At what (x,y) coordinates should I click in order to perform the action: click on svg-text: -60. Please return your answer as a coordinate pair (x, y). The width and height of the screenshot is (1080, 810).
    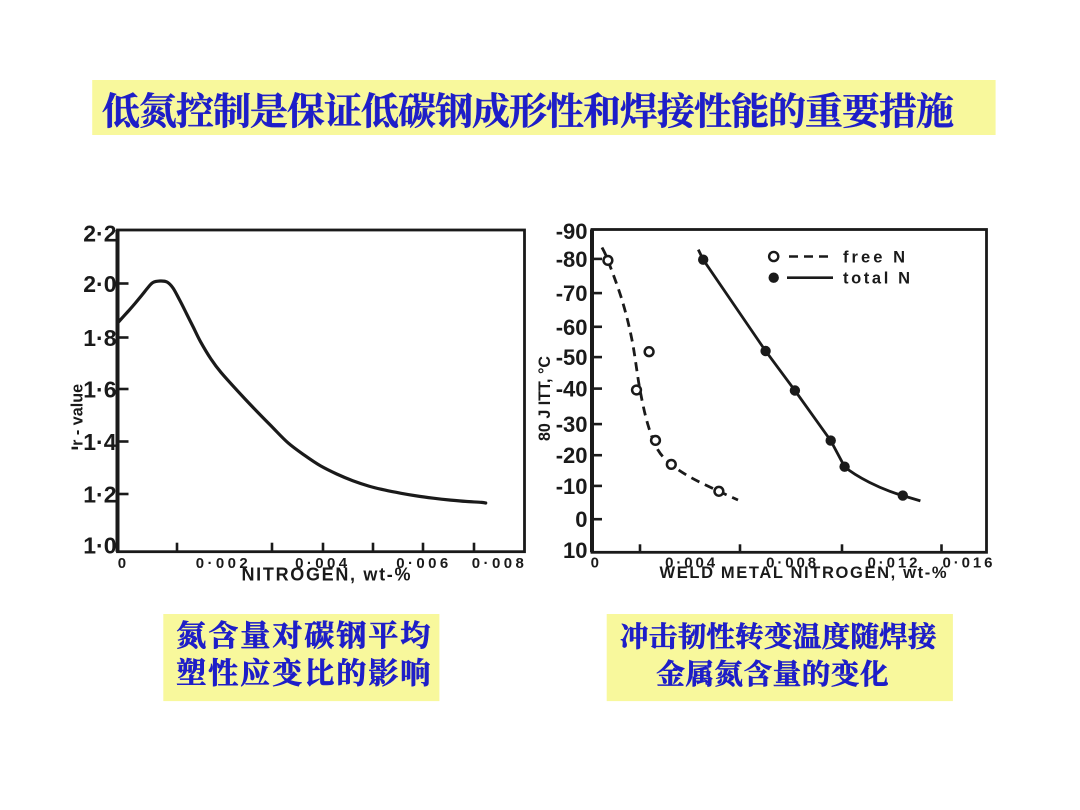
    Looking at the image, I should click on (572, 327).